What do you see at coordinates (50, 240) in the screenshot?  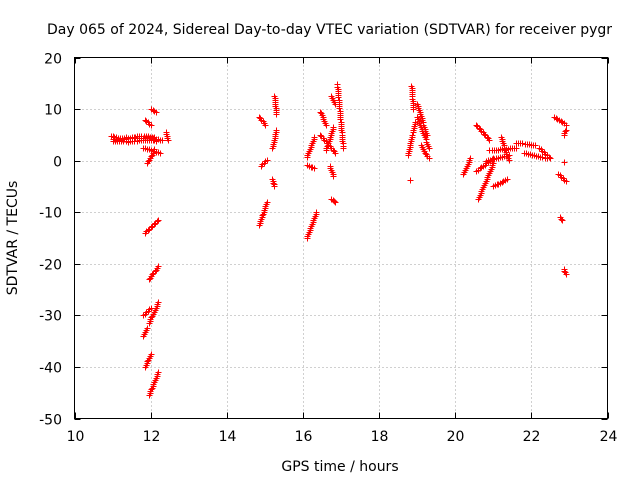 I see `y-tick-labels: -50 -40 -30 -20 -10 0 10 20` at bounding box center [50, 240].